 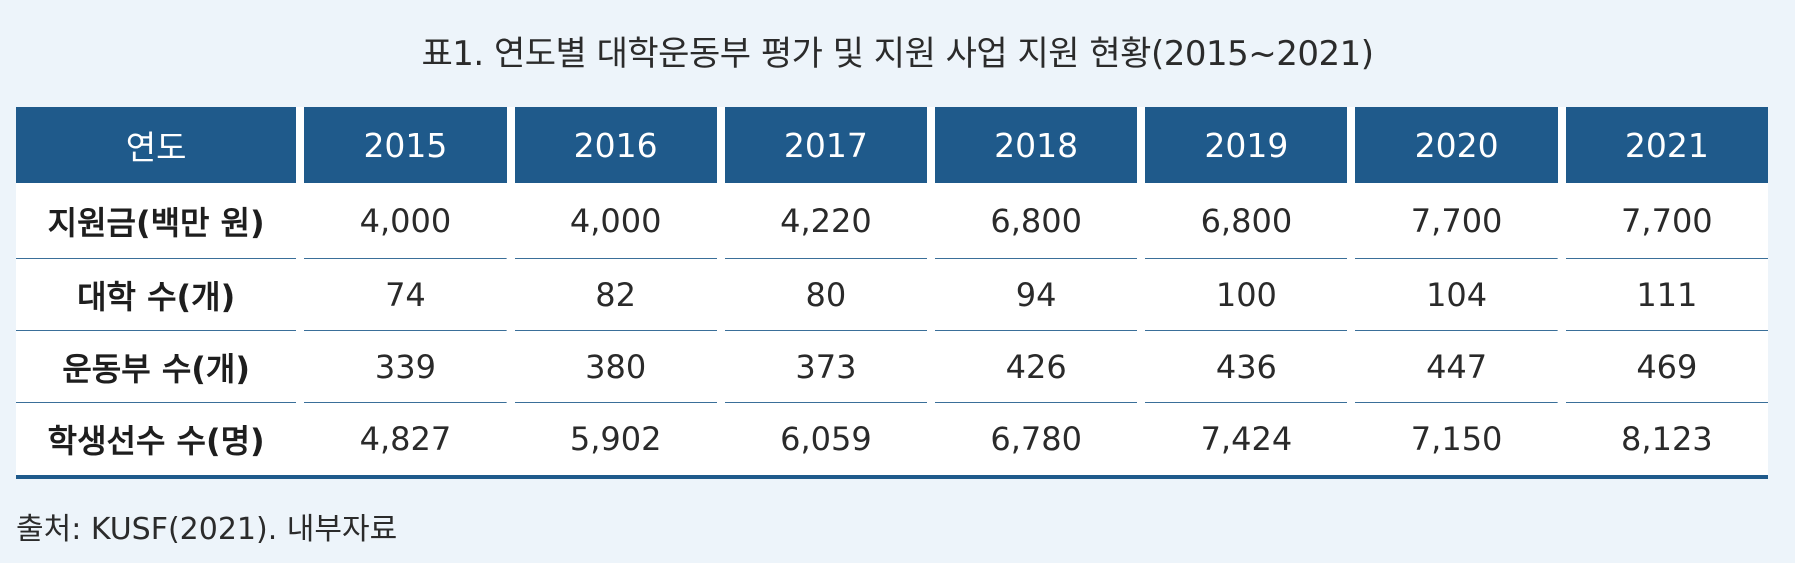 What do you see at coordinates (401, 367) in the screenshot?
I see `table-cell: 339` at bounding box center [401, 367].